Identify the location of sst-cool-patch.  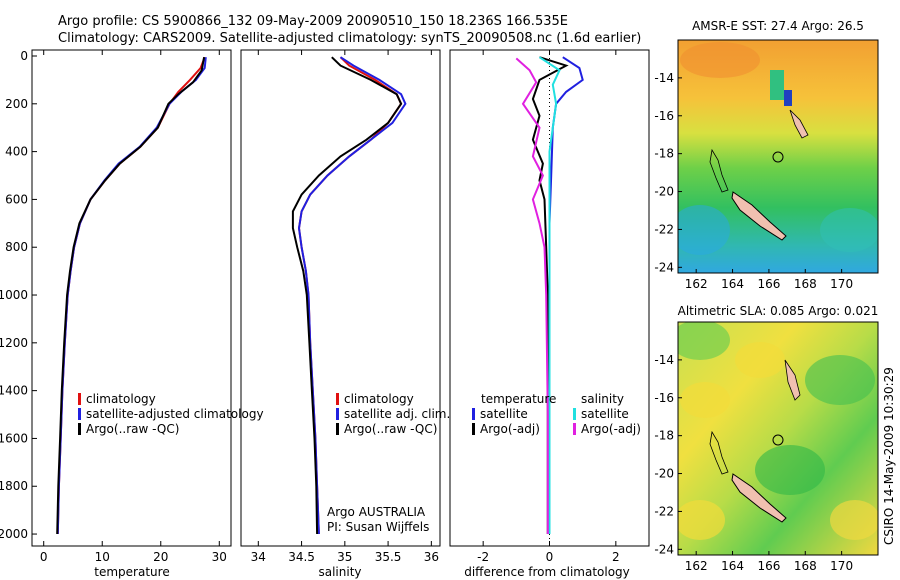
(849, 230).